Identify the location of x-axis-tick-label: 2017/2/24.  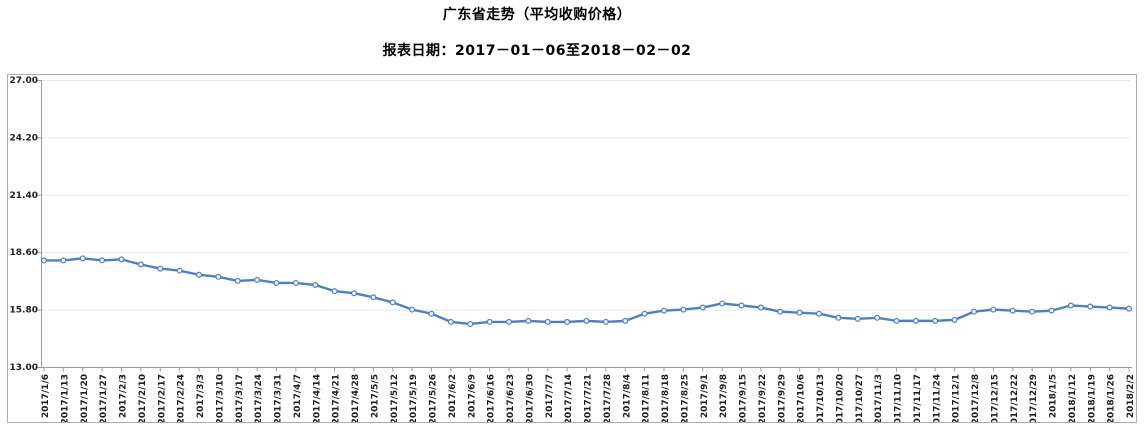
(182, 398).